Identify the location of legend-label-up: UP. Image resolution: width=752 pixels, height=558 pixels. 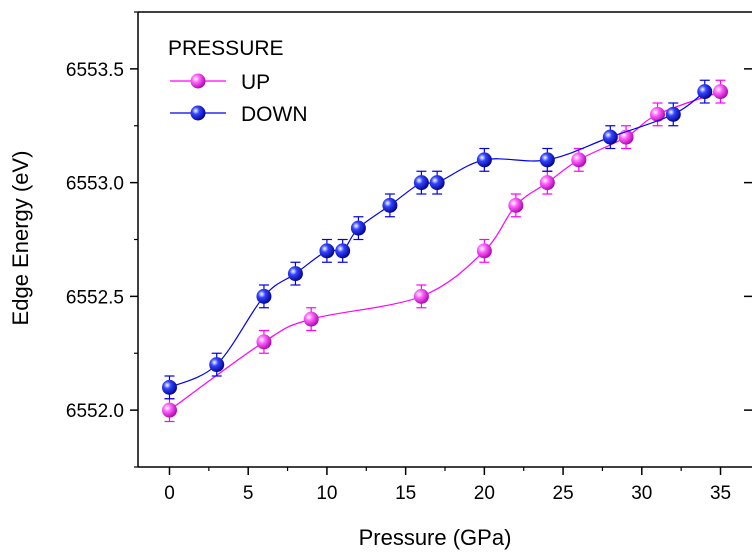
(255, 82).